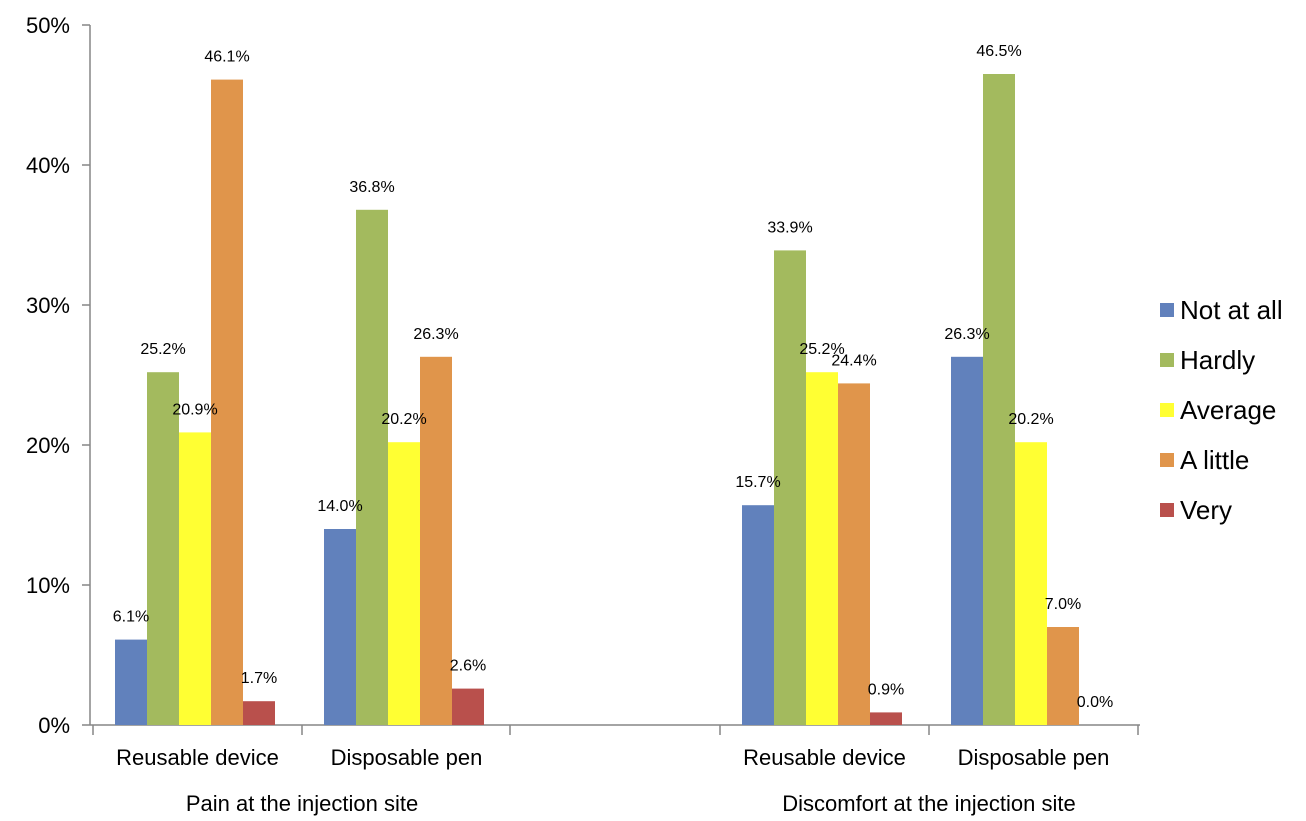 This screenshot has height=821, width=1306. Describe the element at coordinates (1214, 460) in the screenshot. I see `legend-label: A little` at that location.